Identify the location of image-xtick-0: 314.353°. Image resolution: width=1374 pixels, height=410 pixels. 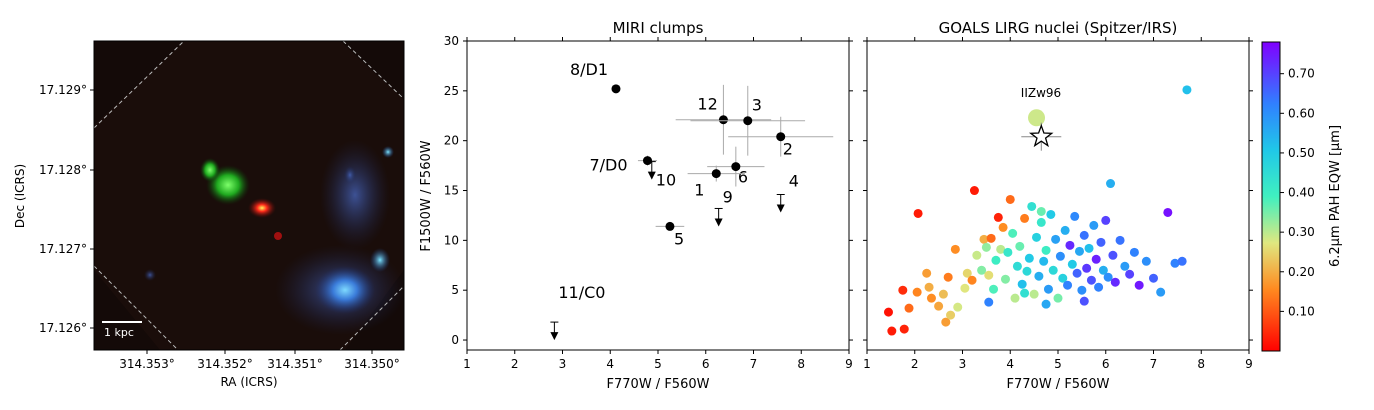
(147, 364).